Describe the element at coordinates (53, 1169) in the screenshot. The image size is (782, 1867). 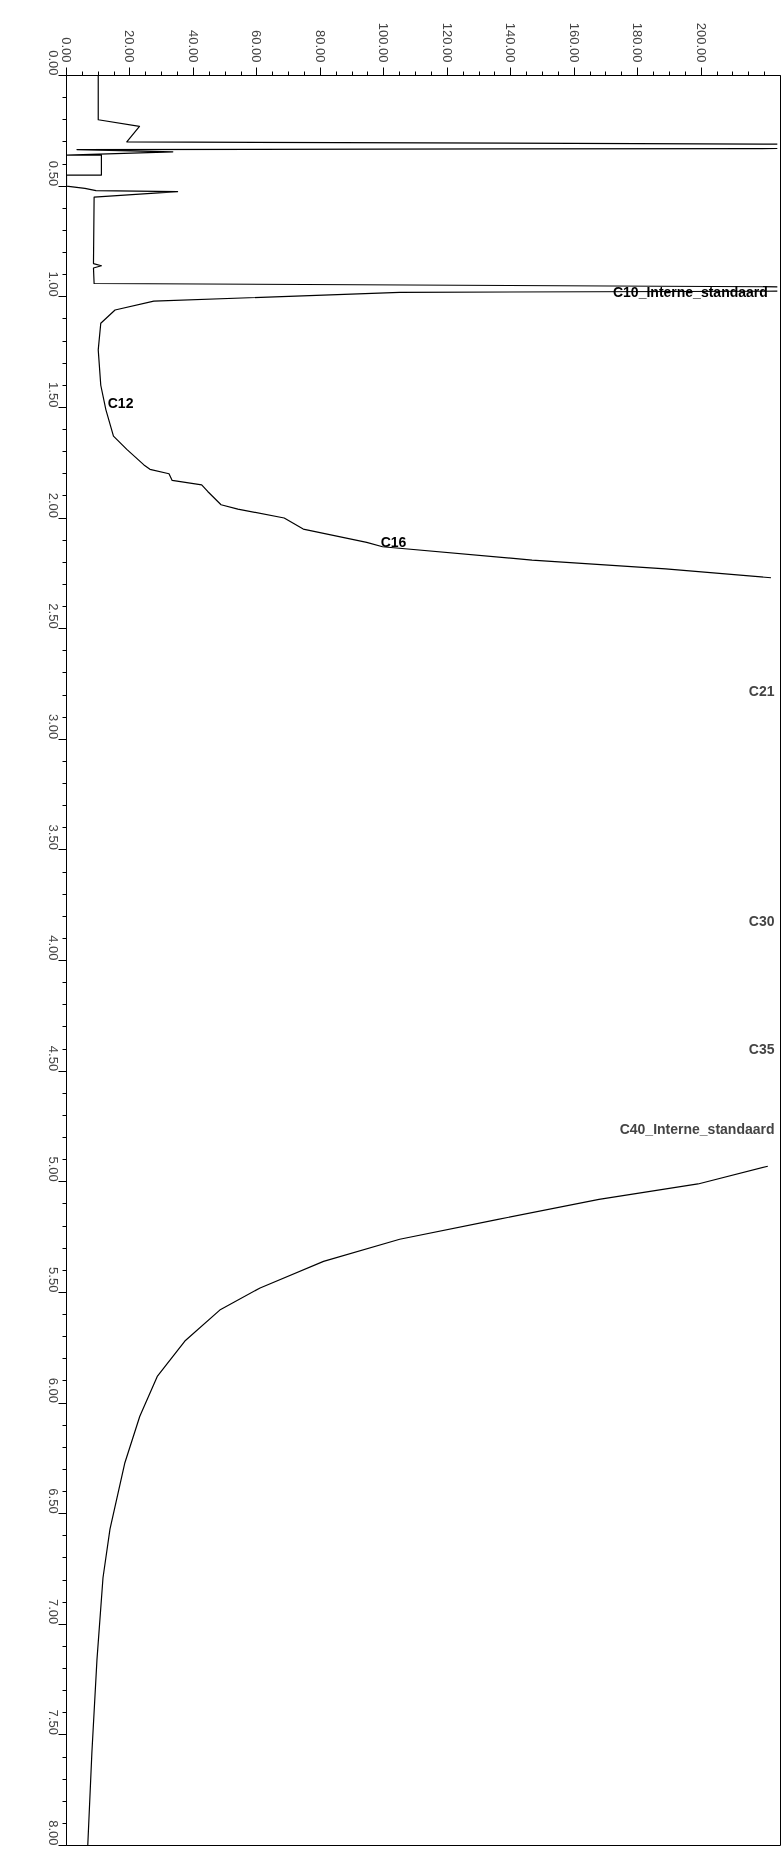
I see `y-tick-label: 5.00` at that location.